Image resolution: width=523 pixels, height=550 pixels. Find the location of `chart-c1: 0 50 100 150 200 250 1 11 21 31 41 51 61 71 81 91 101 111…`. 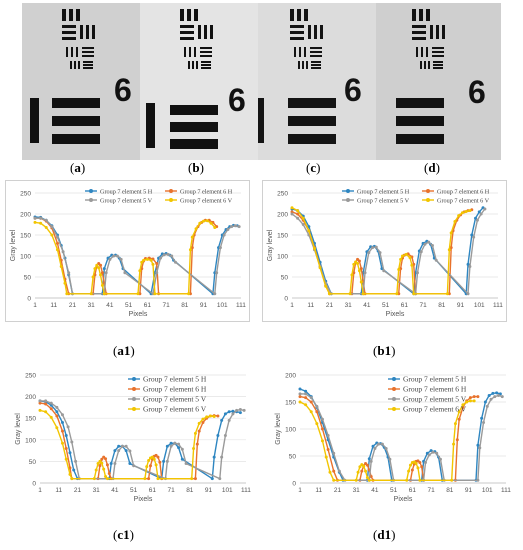

chart-c1: 0 50 100 150 200 250 1 11 21 31 41 51 61 71 81 91 101 111… is located at coordinates (132, 435).